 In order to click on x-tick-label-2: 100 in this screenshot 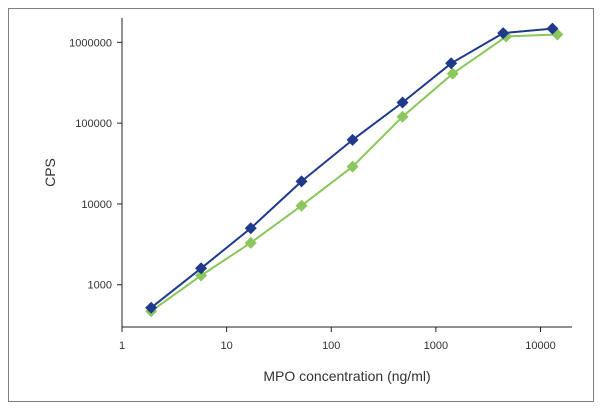, I will do `click(331, 346)`.